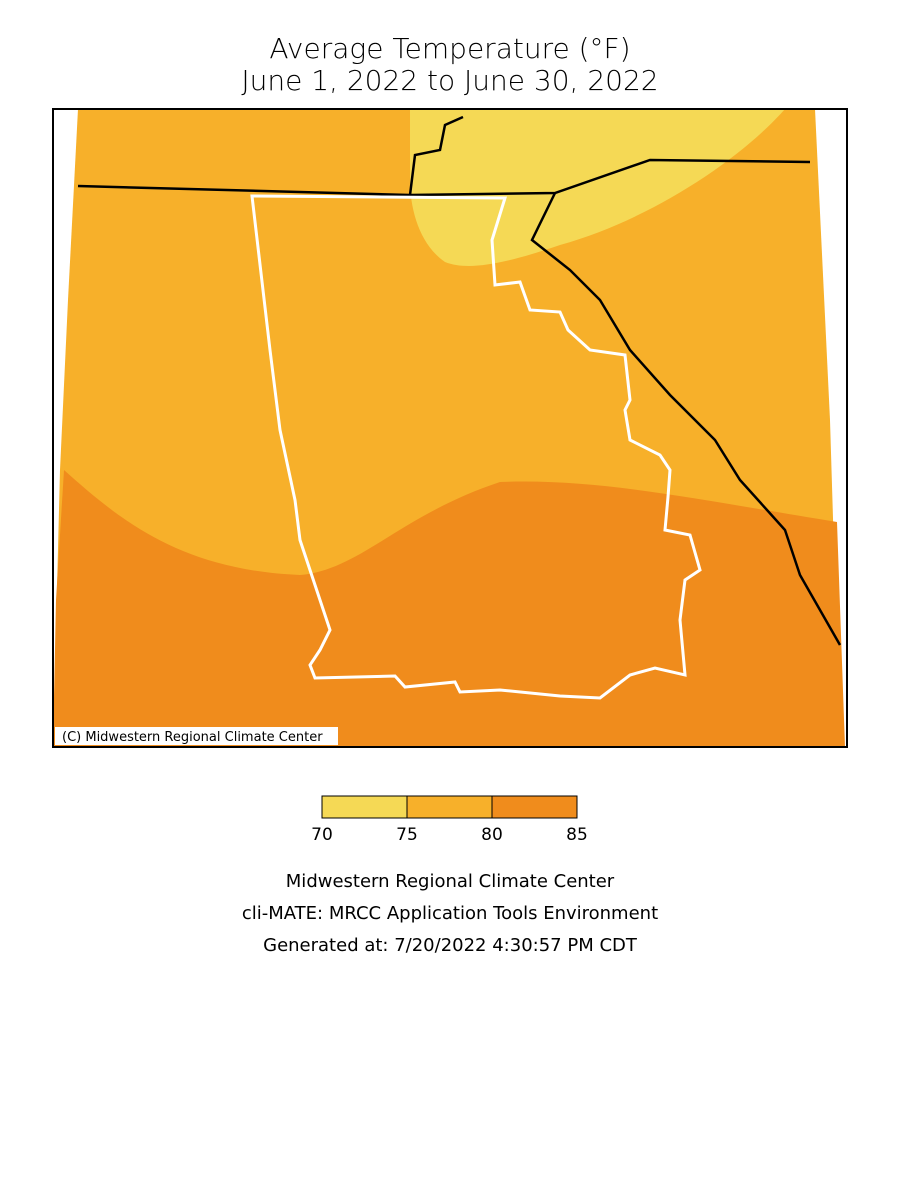  What do you see at coordinates (577, 835) in the screenshot?
I see `legend-tick-label: 85` at bounding box center [577, 835].